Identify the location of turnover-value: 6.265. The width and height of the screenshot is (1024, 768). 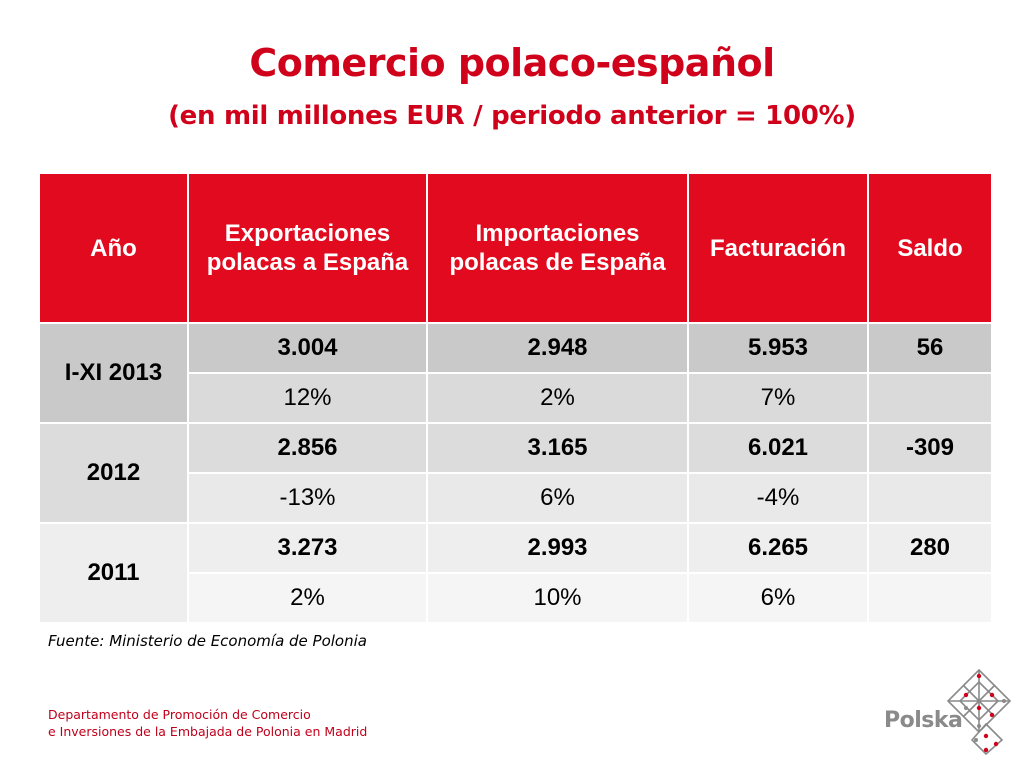
(778, 548).